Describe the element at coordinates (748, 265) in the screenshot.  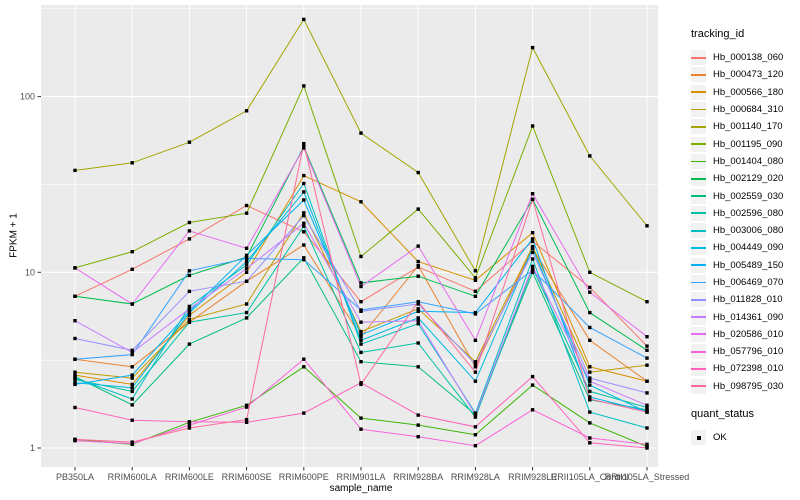
I see `legend-entry-label: Hb_005489_150` at that location.